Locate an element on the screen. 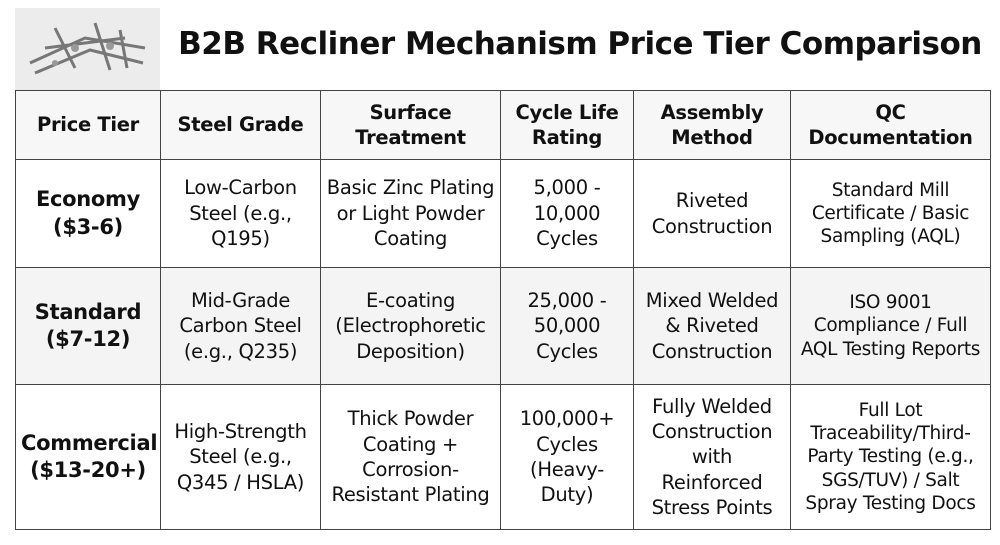 The height and width of the screenshot is (545, 1000). tier-cell: Economy ($3-6) is located at coordinates (88, 213).